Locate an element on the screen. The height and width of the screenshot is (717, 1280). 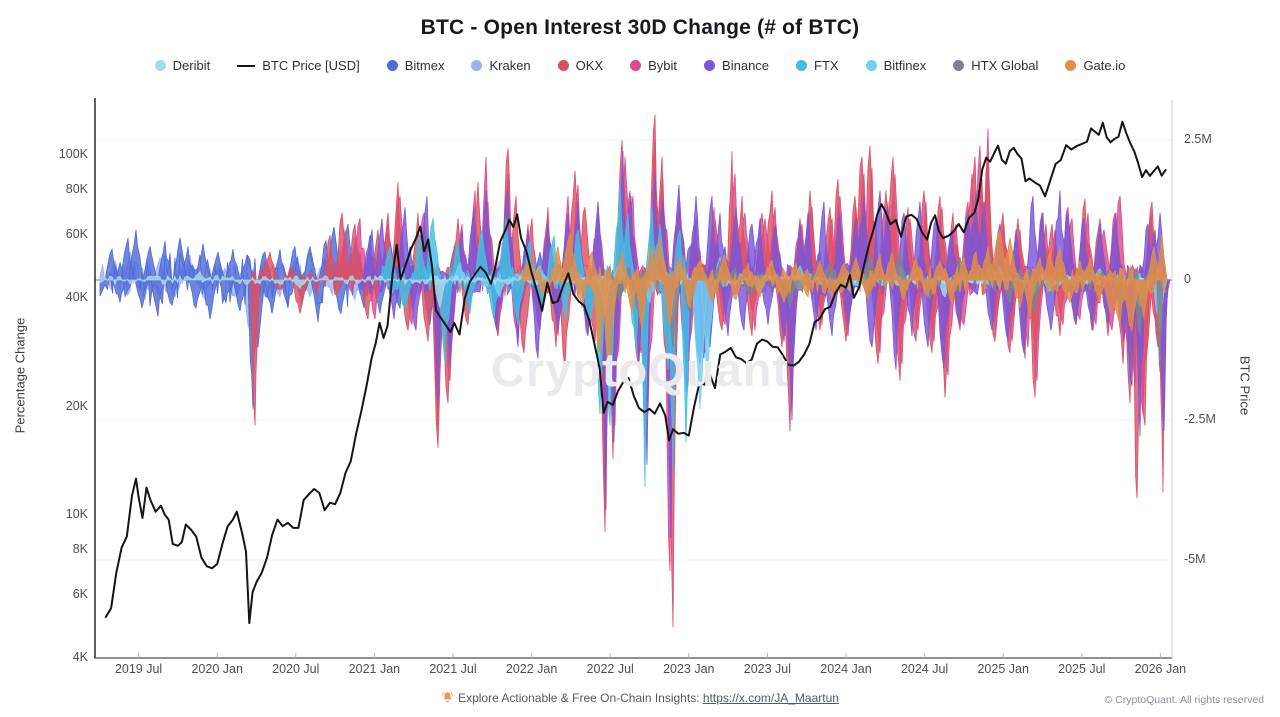
x-axis-tick: 2022 Jan is located at coordinates (531, 669).